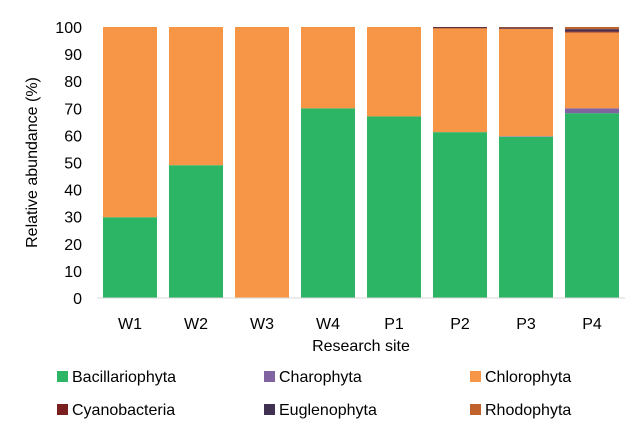 The image size is (640, 430). What do you see at coordinates (77, 299) in the screenshot?
I see `y-tick-label: 0` at bounding box center [77, 299].